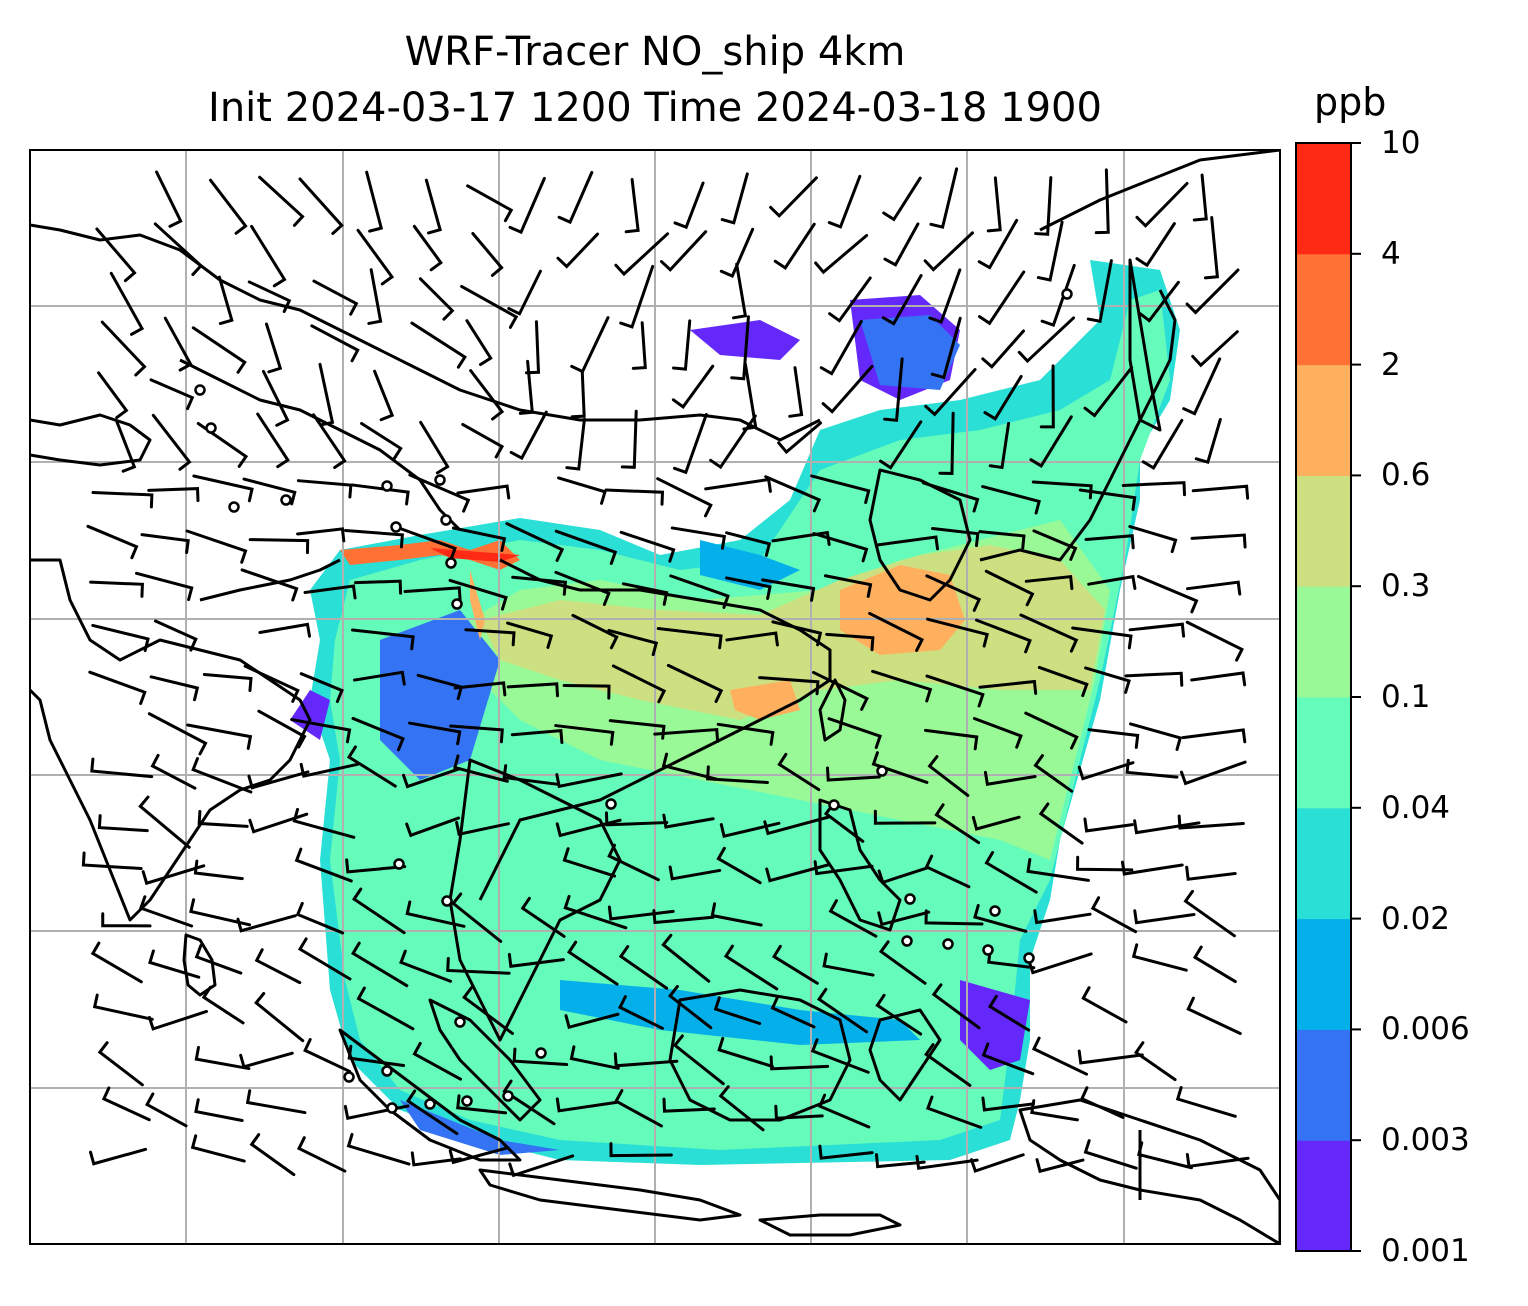 The image size is (1528, 1306). Describe the element at coordinates (1425, 1251) in the screenshot. I see `colorbar-tick-label: 0.001` at that location.